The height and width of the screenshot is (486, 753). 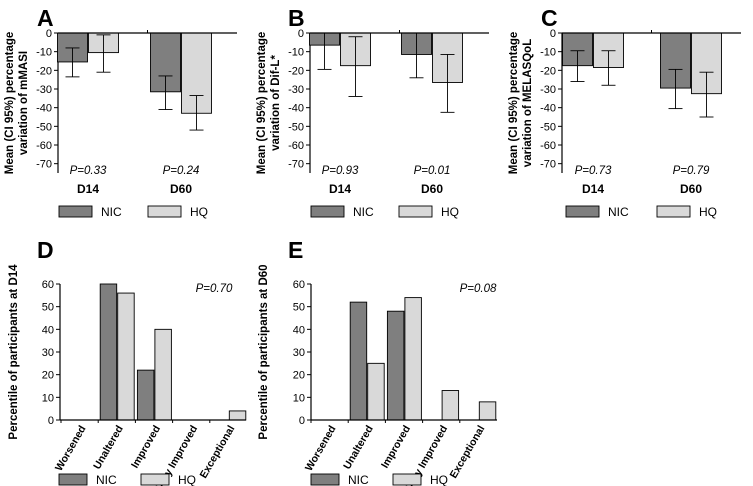 What do you see at coordinates (181, 189) in the screenshot?
I see `x-tick-label-a: D60` at bounding box center [181, 189].